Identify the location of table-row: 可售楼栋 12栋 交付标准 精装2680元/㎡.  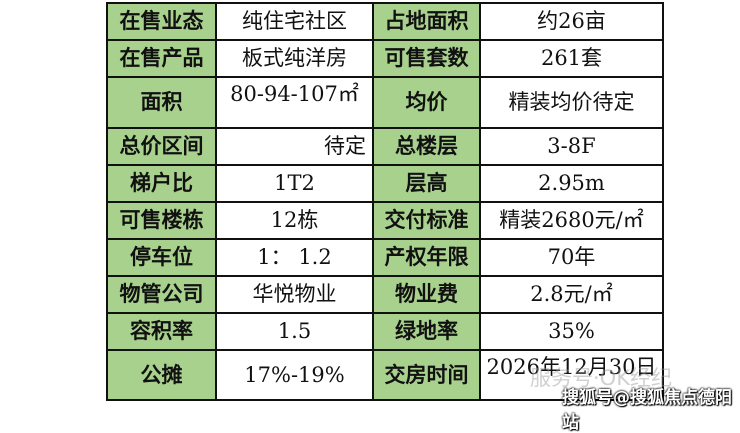
(385, 220).